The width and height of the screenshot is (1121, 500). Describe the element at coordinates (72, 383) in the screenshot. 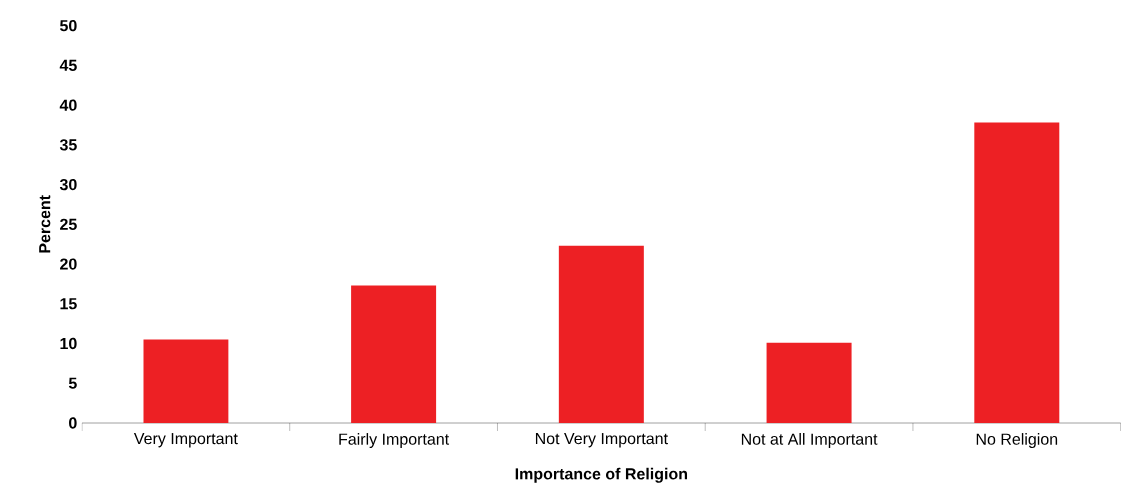

I see `y-tick-label: 5` at that location.